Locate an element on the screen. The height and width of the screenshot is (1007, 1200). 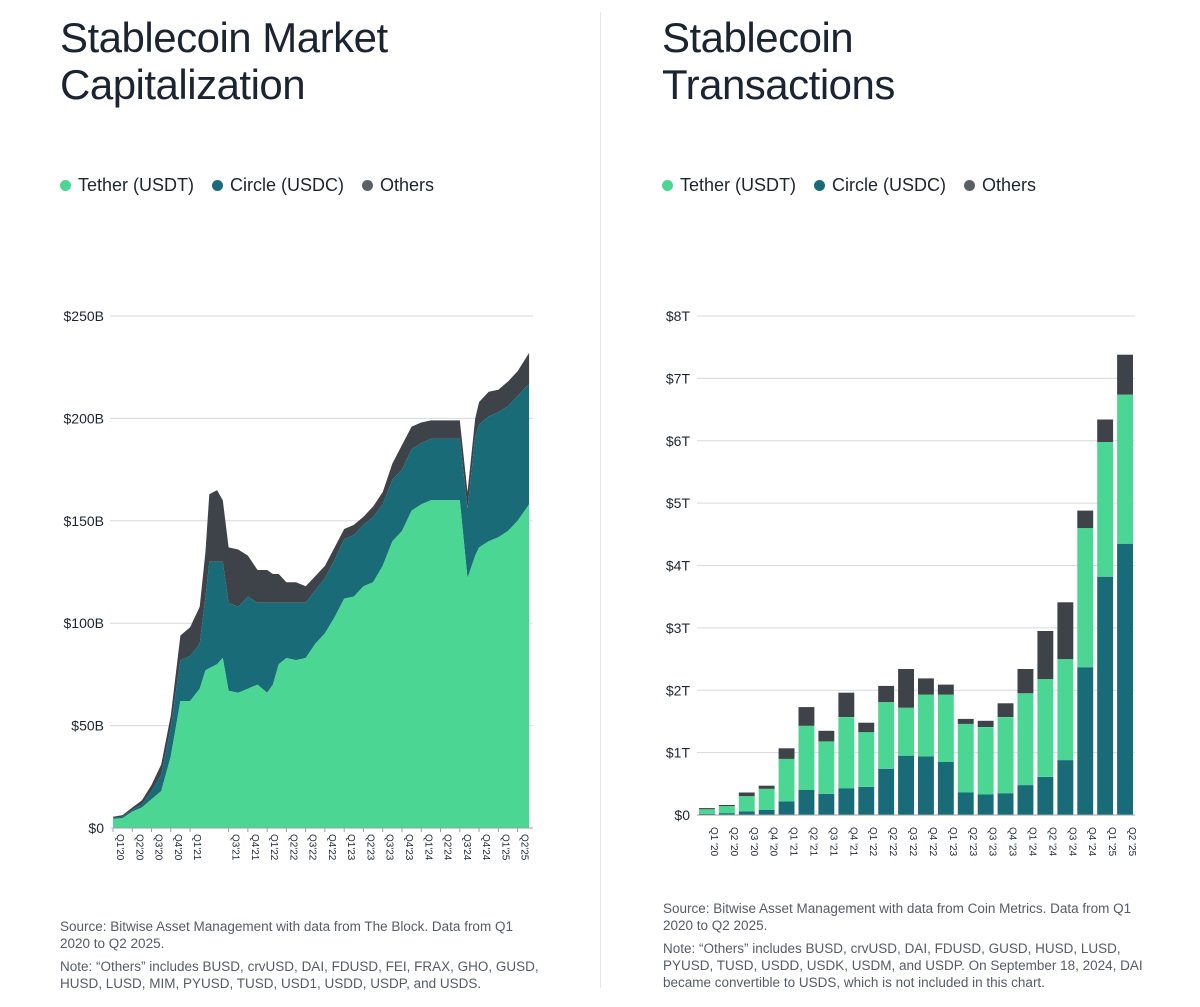
mcap-x-tick-label: Q4'23 is located at coordinates (408, 847).